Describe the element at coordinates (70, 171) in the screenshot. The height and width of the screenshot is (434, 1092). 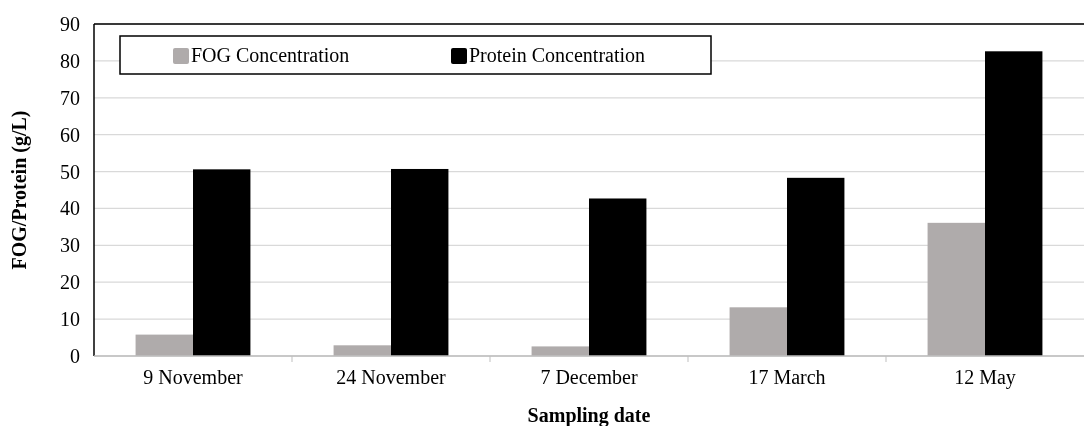
I see `y-tick-label: 50` at that location.